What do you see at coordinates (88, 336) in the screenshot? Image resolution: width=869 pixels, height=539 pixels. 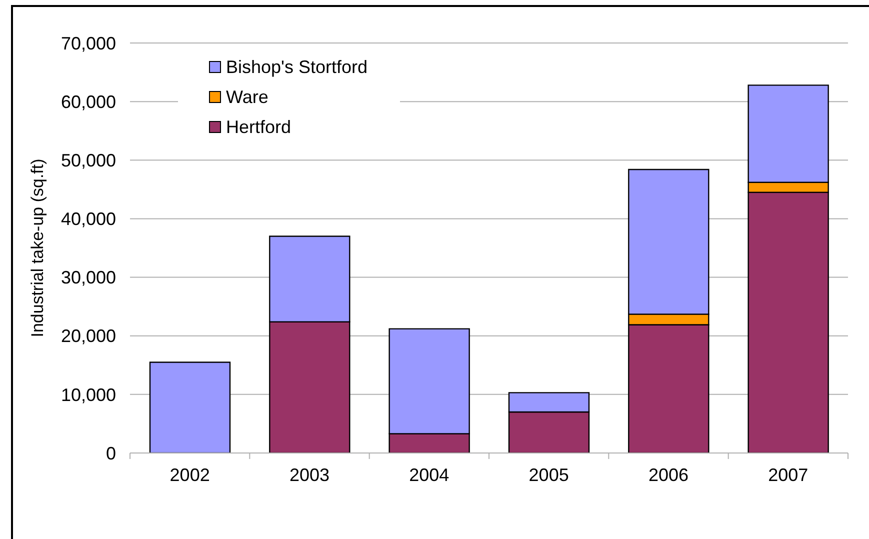 I see `y-tick-label: 20,000` at bounding box center [88, 336].